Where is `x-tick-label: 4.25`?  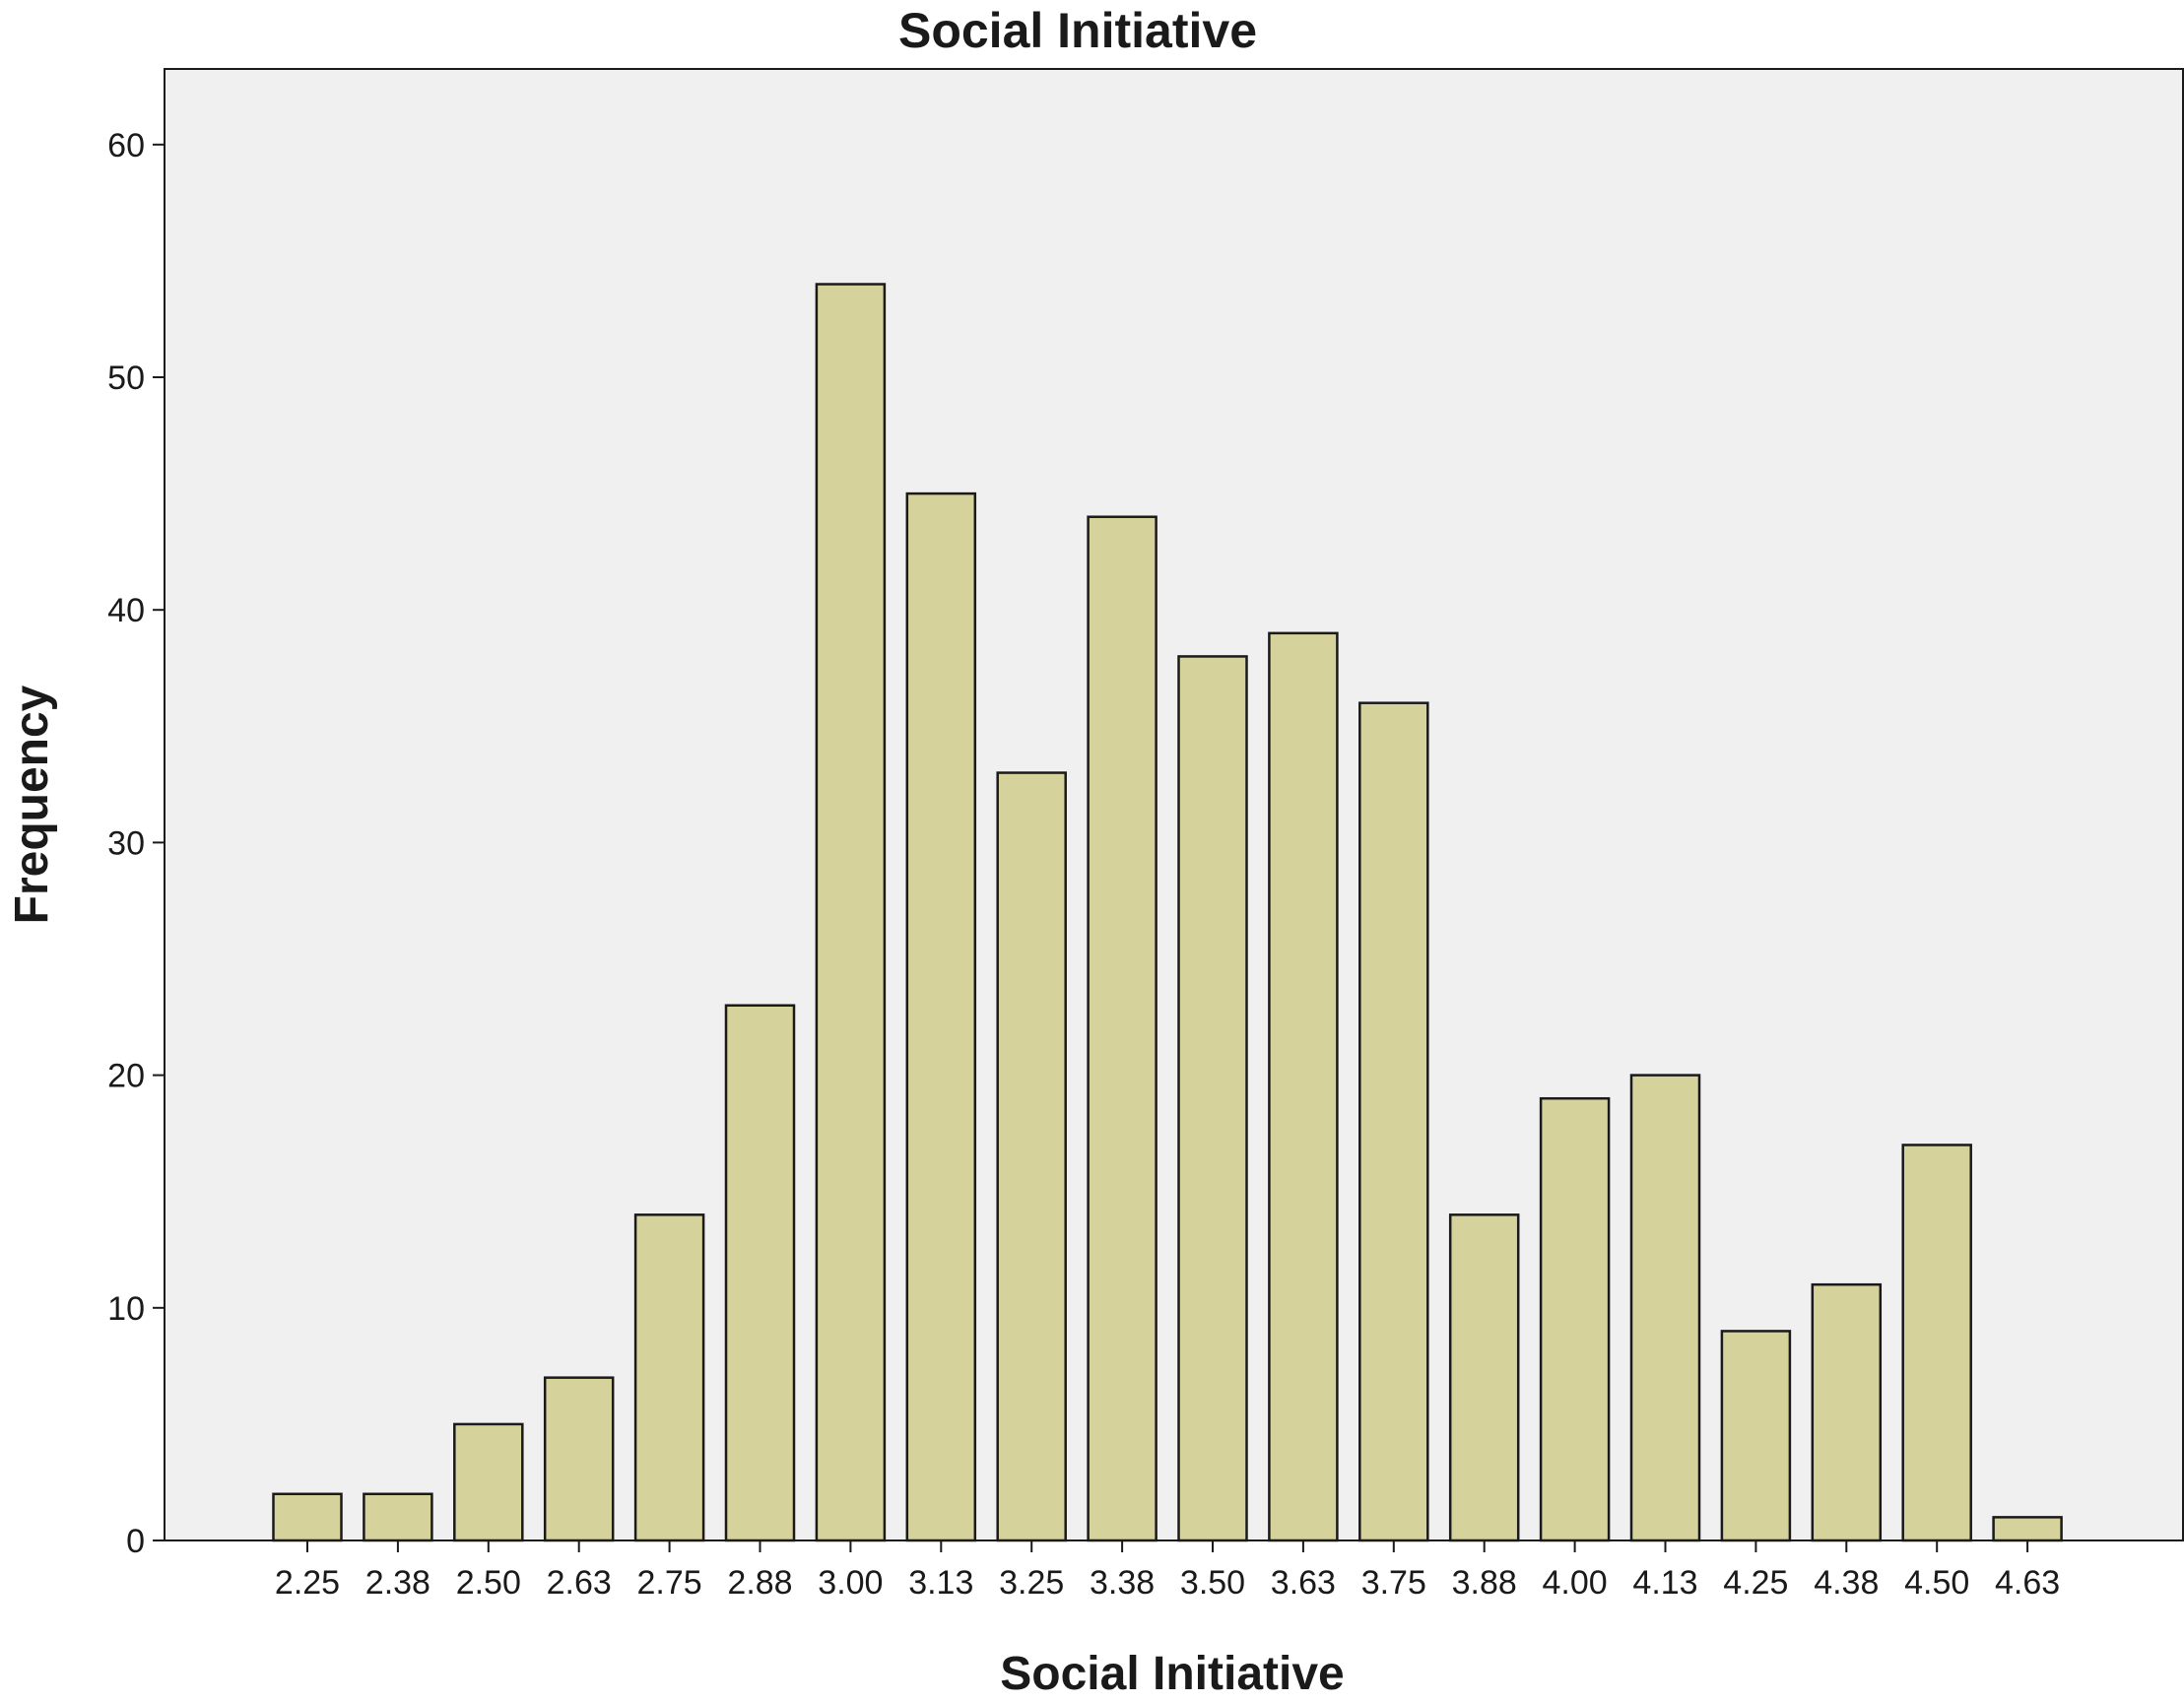 x-tick-label: 4.25 is located at coordinates (1755, 1583).